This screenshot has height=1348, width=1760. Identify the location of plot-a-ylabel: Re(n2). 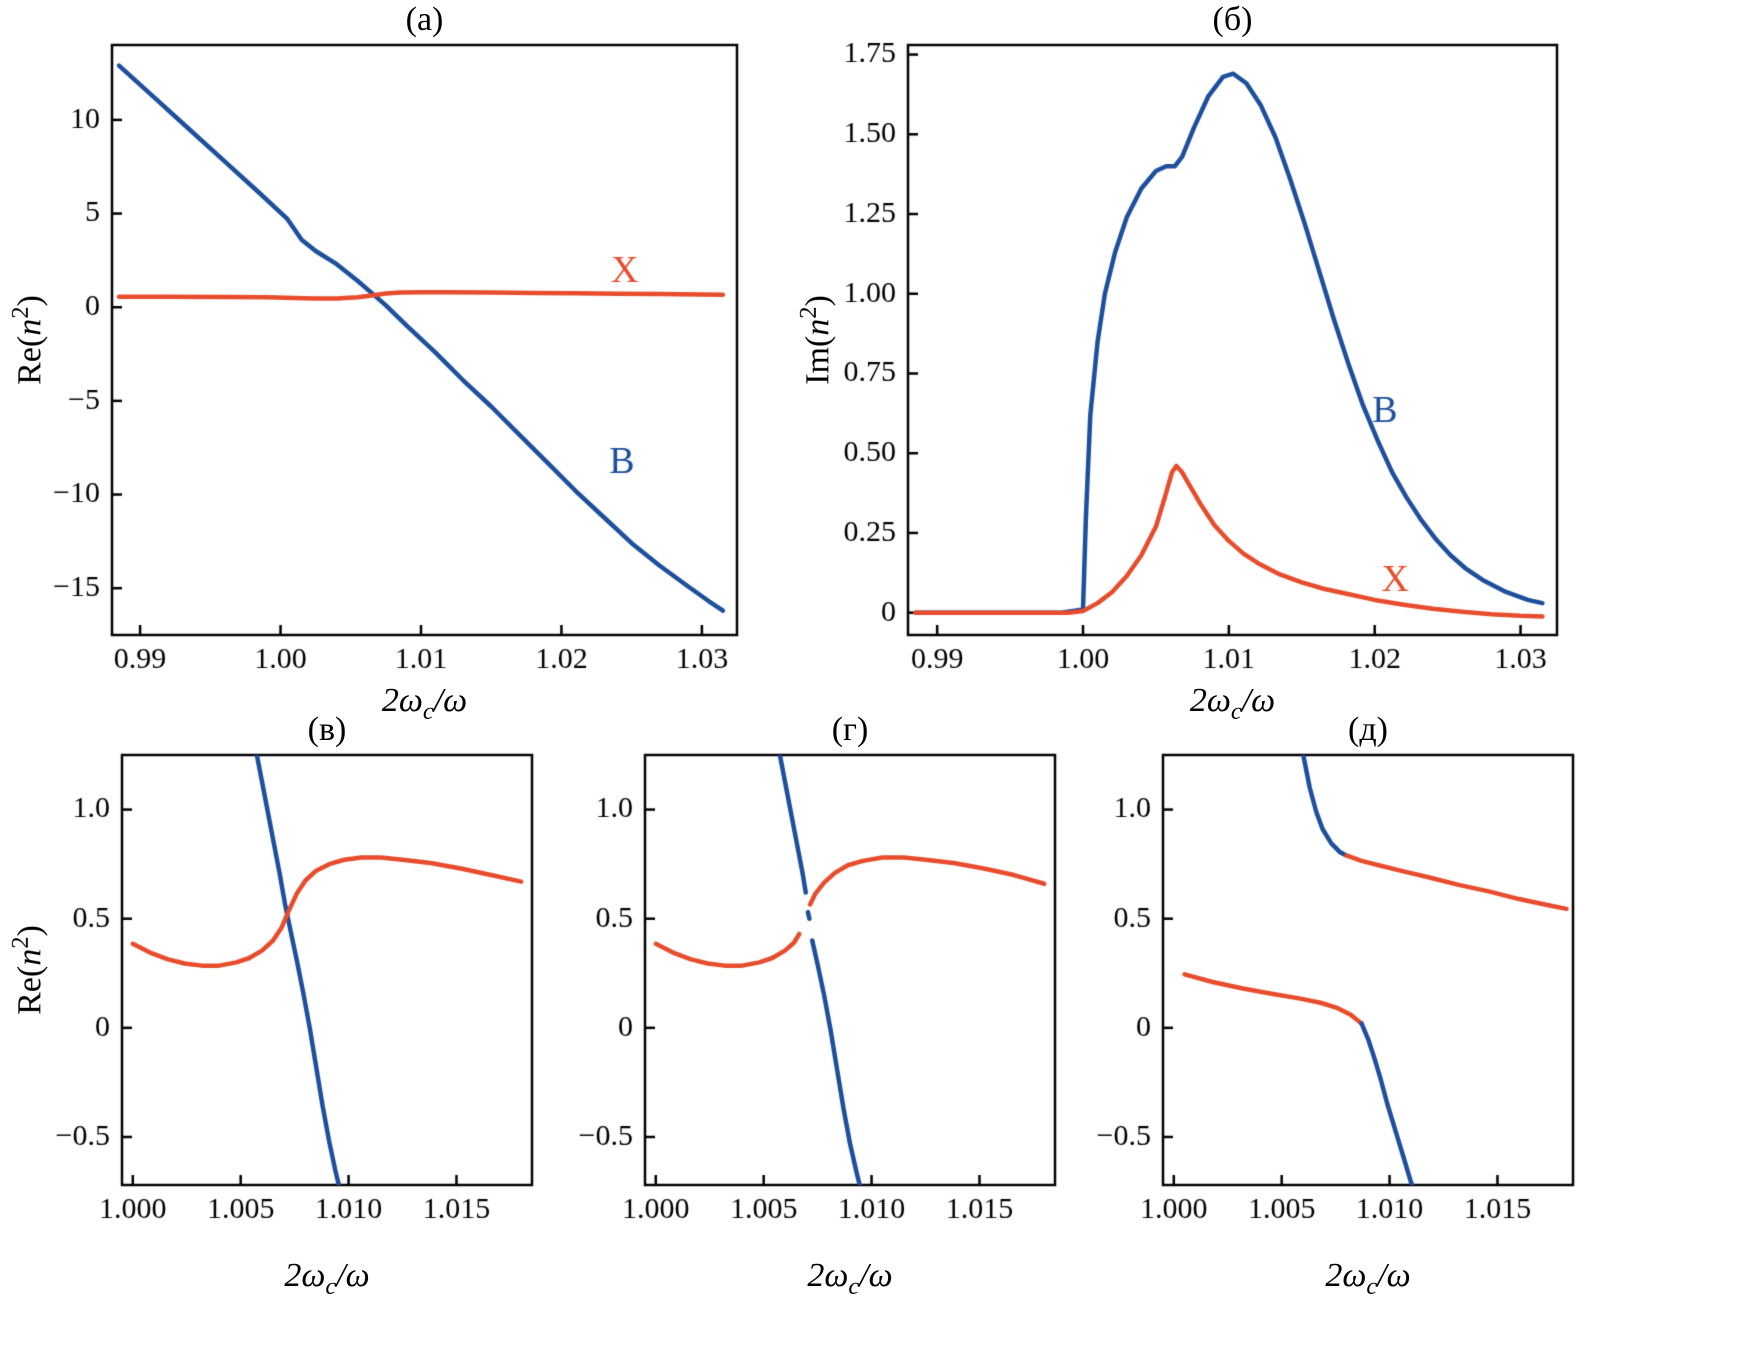
(28, 340).